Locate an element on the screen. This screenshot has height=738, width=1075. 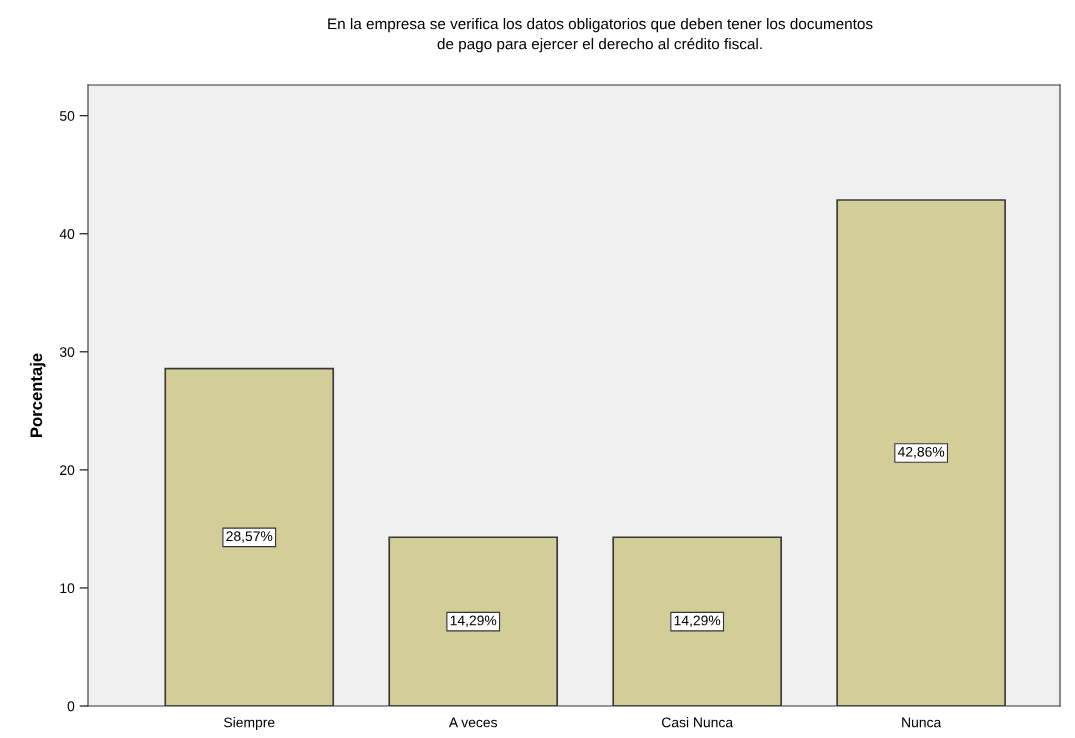
x-tick-label: A veces is located at coordinates (473, 722).